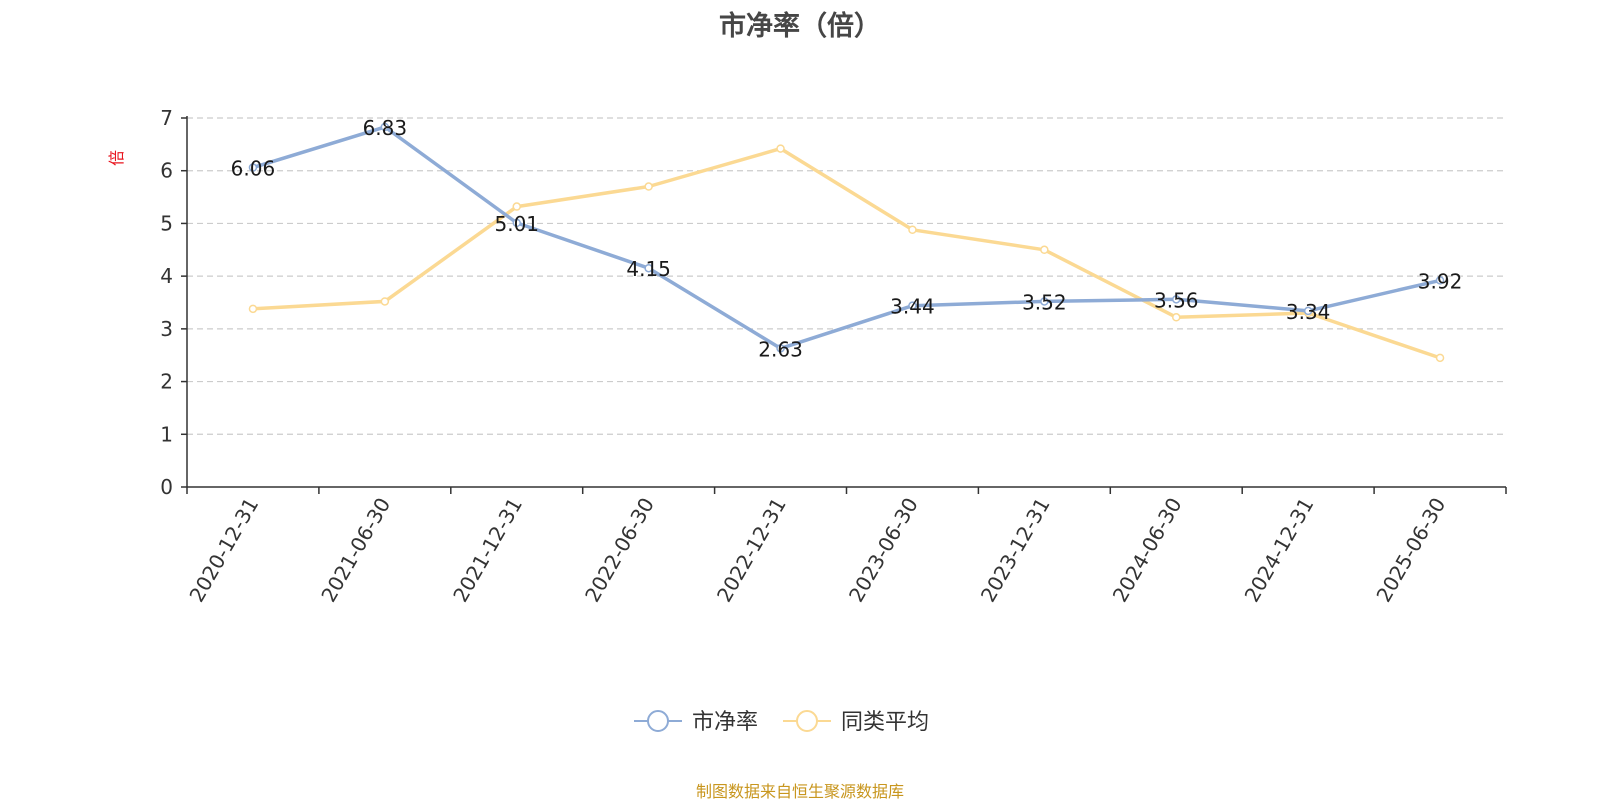  What do you see at coordinates (166, 223) in the screenshot?
I see `y-tick-label: 5` at bounding box center [166, 223].